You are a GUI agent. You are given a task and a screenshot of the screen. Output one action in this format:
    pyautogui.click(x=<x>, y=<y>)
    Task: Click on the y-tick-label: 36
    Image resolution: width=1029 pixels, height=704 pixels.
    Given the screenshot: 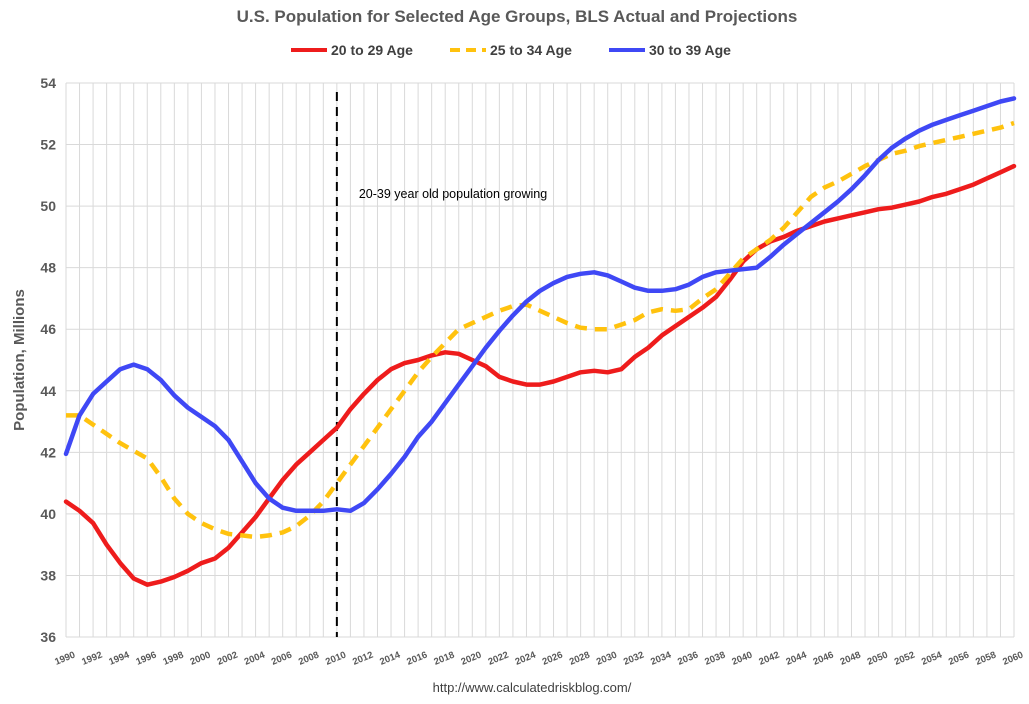 What is the action you would take?
    pyautogui.click(x=48, y=637)
    